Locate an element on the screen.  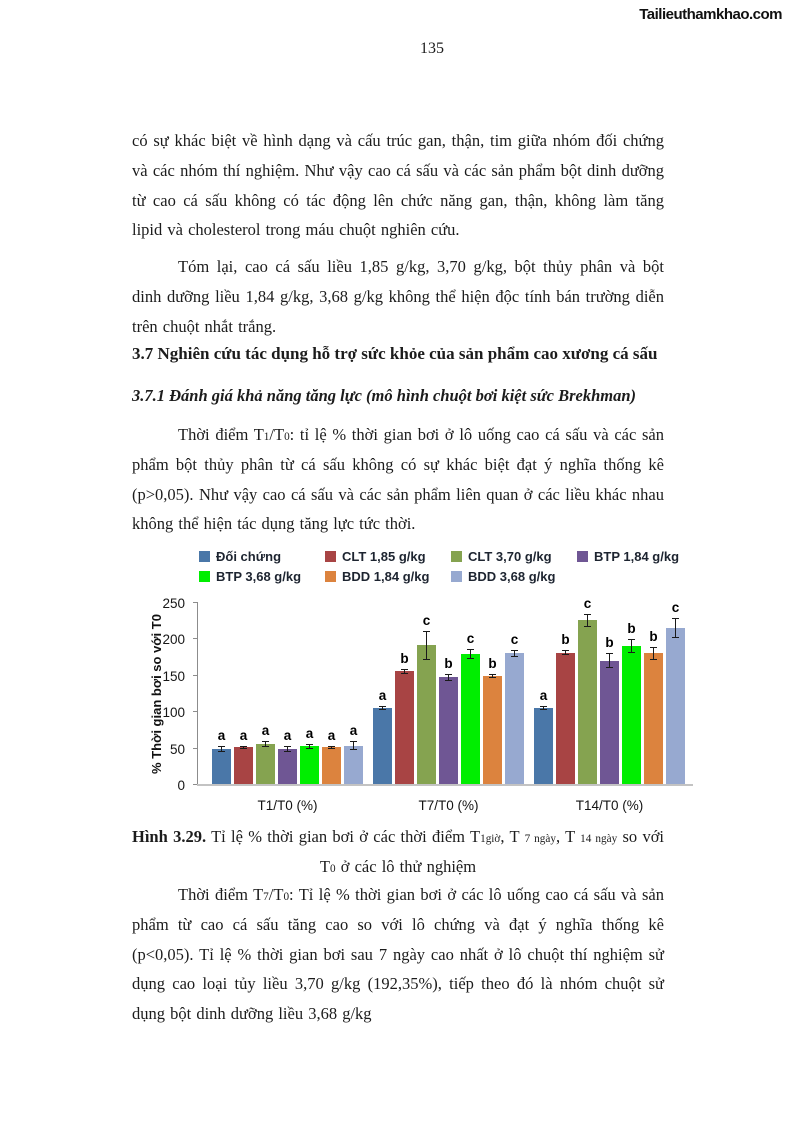
subscript: 1 is located at coordinates (266, 437).